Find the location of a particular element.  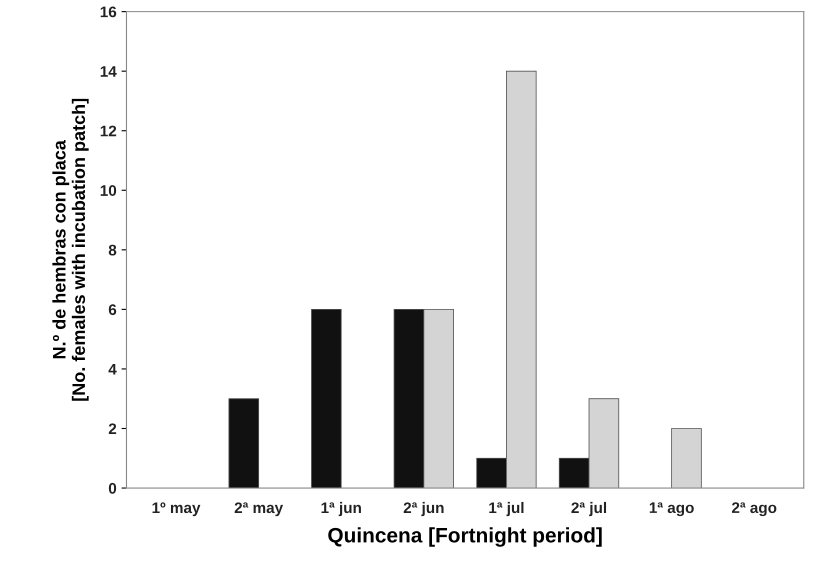

x-tick-label: 2ª jun is located at coordinates (424, 509).